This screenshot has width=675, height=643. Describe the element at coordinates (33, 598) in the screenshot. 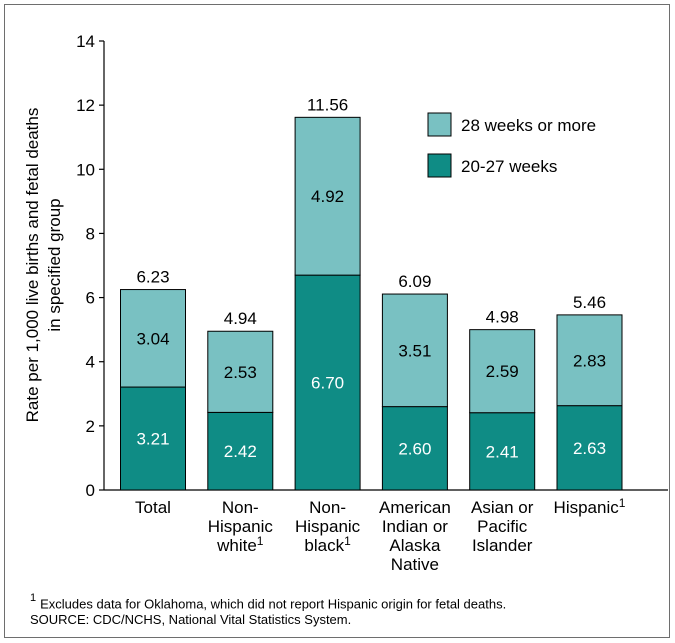

I see `footnote-marker: 1` at that location.